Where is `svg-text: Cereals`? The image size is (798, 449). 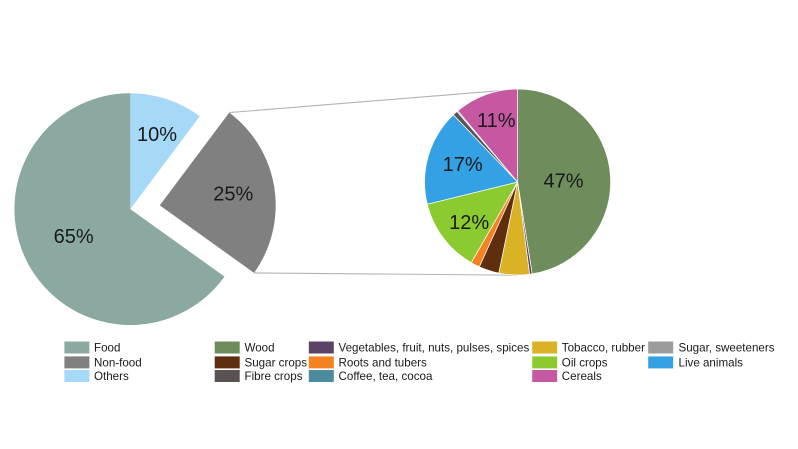 svg-text: Cereals is located at coordinates (582, 376).